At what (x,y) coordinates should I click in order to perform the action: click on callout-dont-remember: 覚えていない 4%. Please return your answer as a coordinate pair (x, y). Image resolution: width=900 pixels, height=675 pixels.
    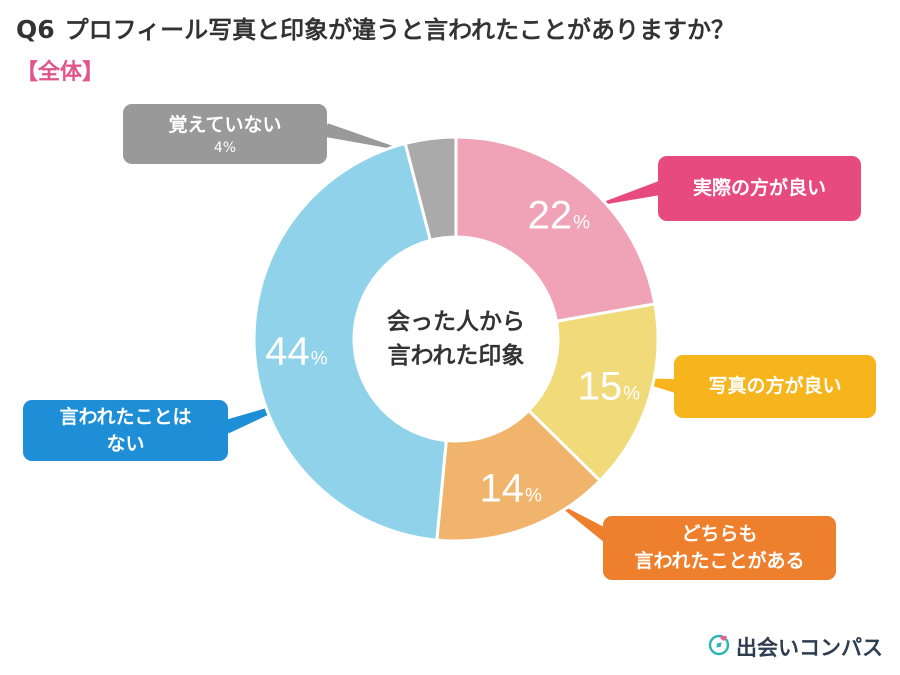
    Looking at the image, I should click on (225, 134).